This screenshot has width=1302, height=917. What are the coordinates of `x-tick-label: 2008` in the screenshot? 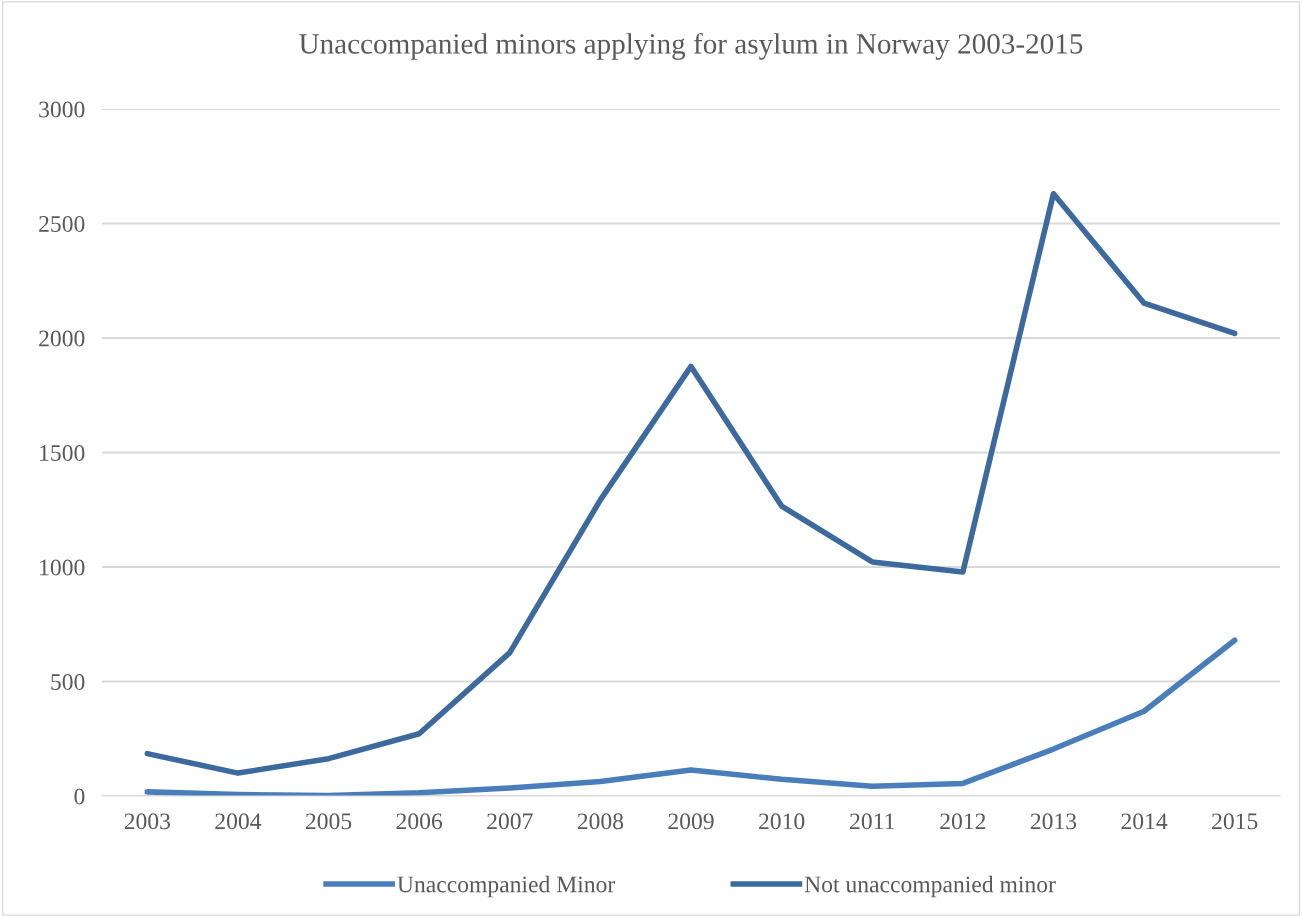 It's located at (600, 821).